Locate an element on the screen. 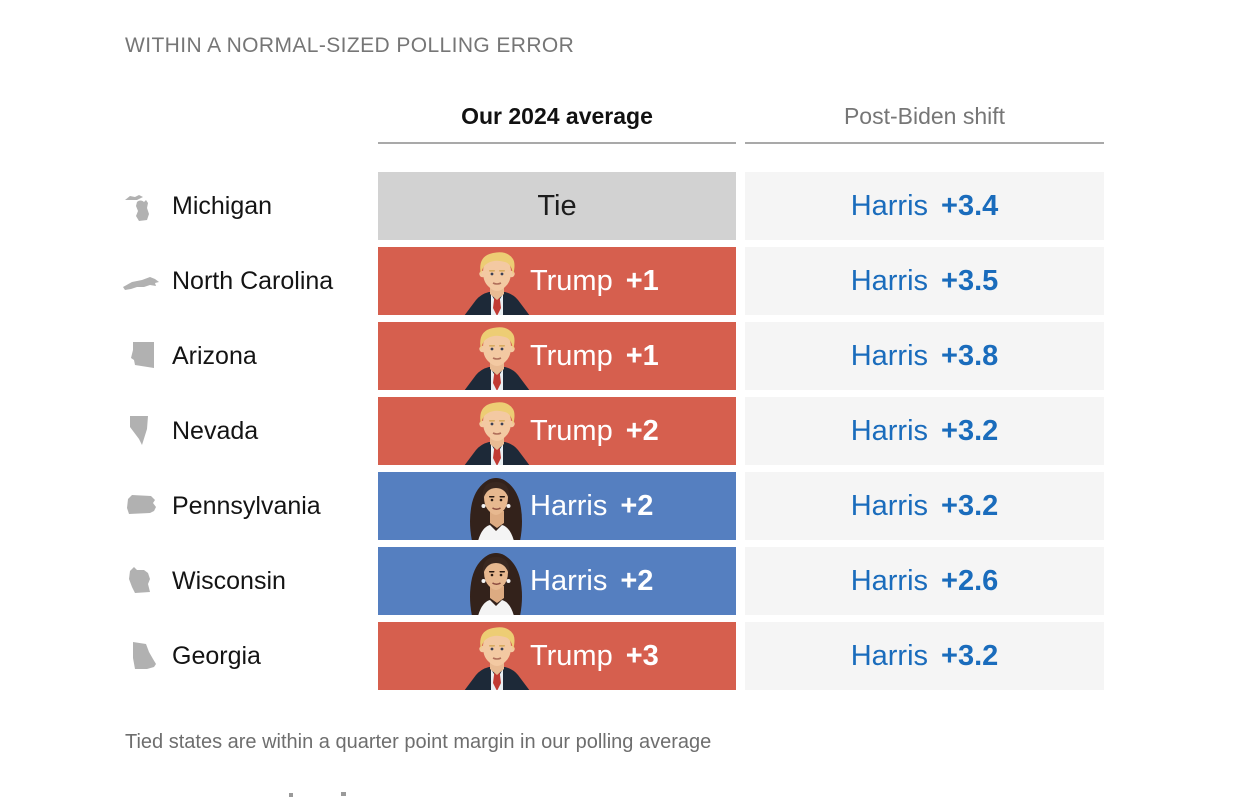 This screenshot has height=800, width=1245. shift-cell: Harris +3.5 is located at coordinates (924, 281).